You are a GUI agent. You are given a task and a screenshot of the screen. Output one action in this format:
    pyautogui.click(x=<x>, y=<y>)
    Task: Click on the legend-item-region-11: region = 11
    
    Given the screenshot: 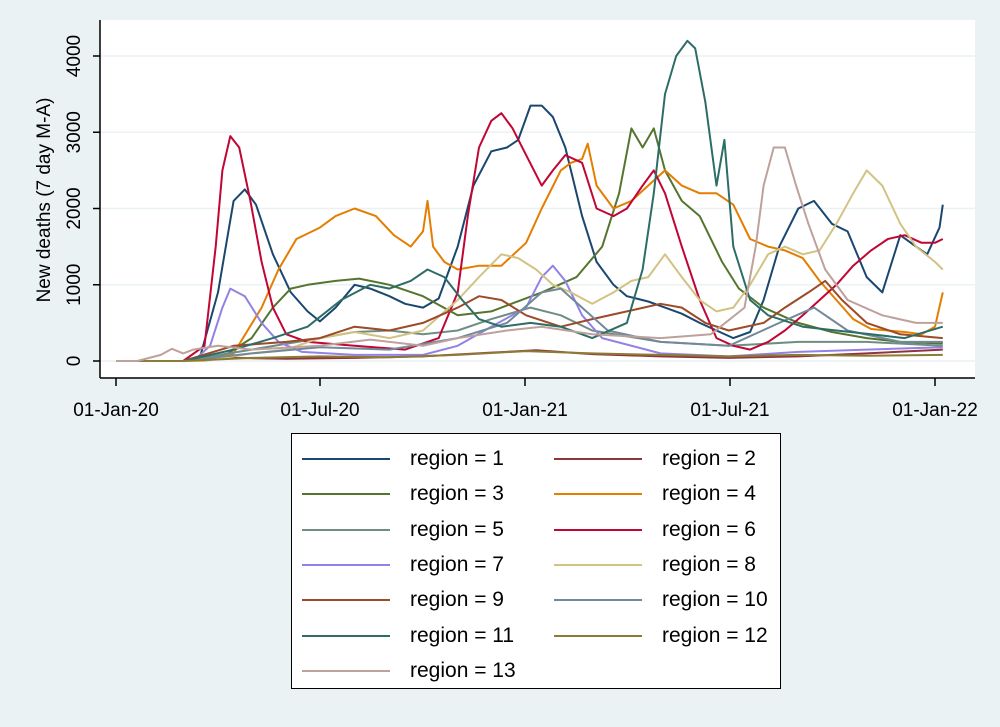 What is the action you would take?
    pyautogui.click(x=408, y=636)
    